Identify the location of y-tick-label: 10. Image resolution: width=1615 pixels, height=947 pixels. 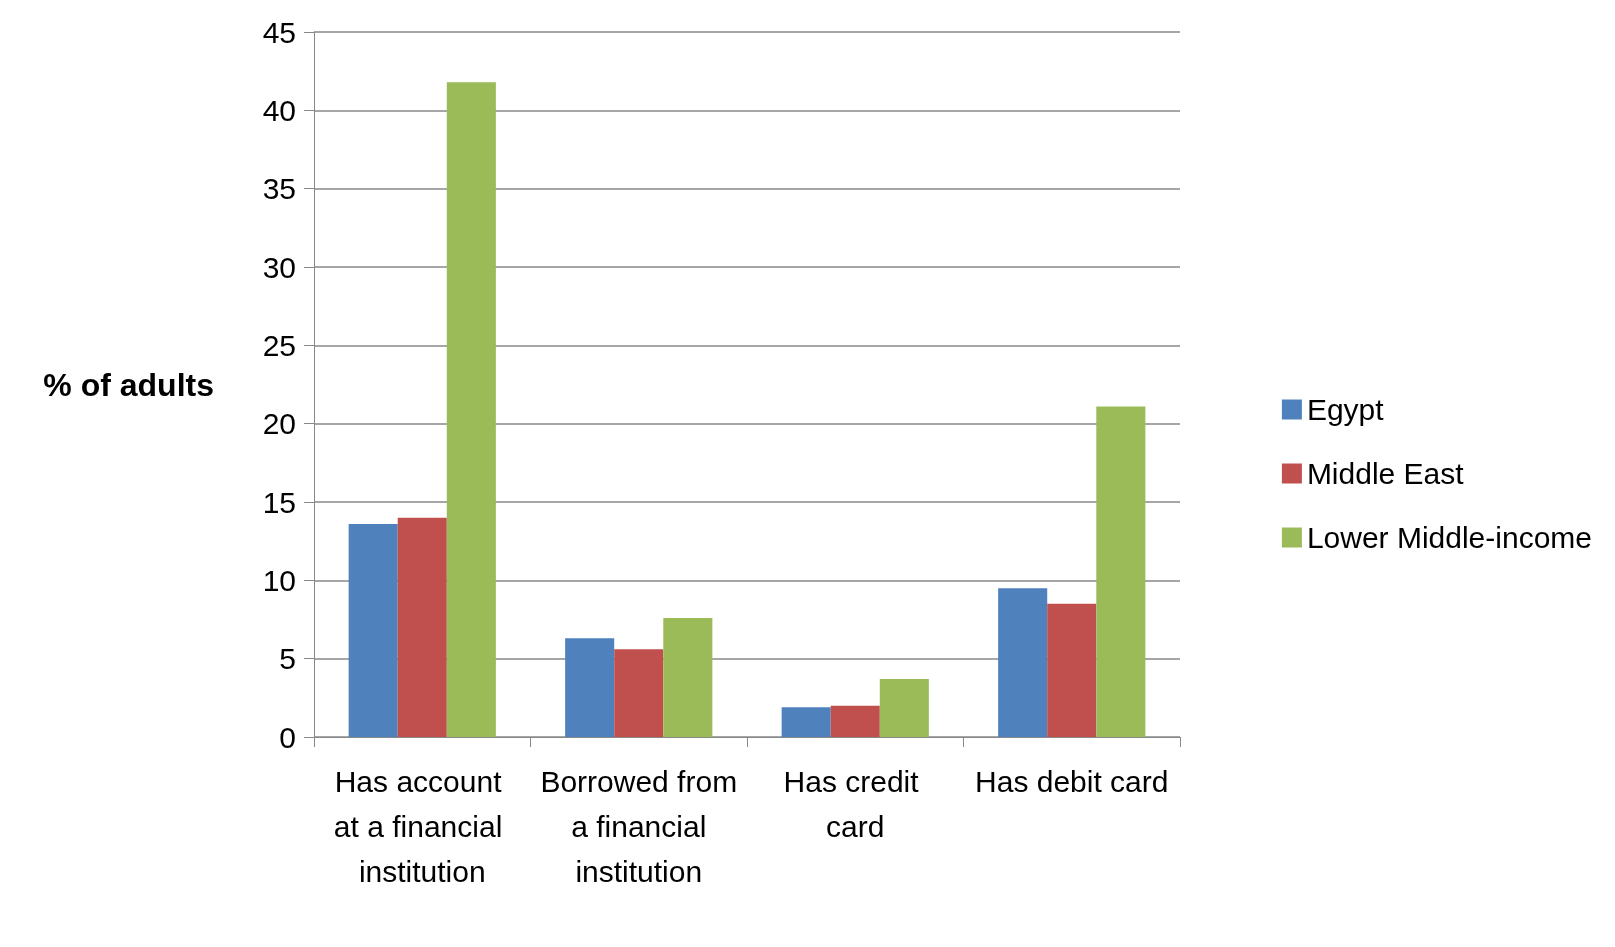
(279, 580).